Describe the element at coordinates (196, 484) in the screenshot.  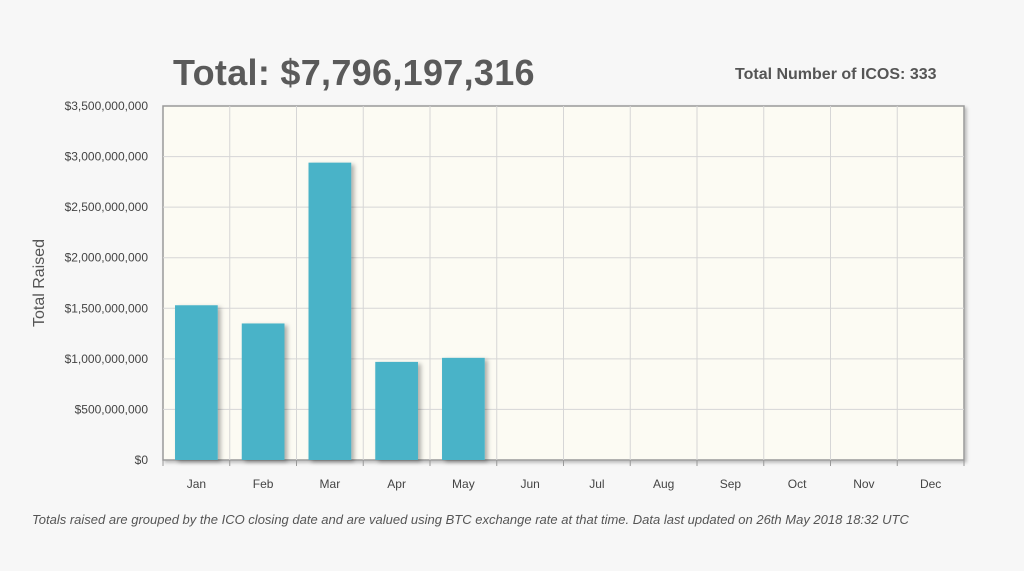
I see `x-tick-label: Jan` at that location.